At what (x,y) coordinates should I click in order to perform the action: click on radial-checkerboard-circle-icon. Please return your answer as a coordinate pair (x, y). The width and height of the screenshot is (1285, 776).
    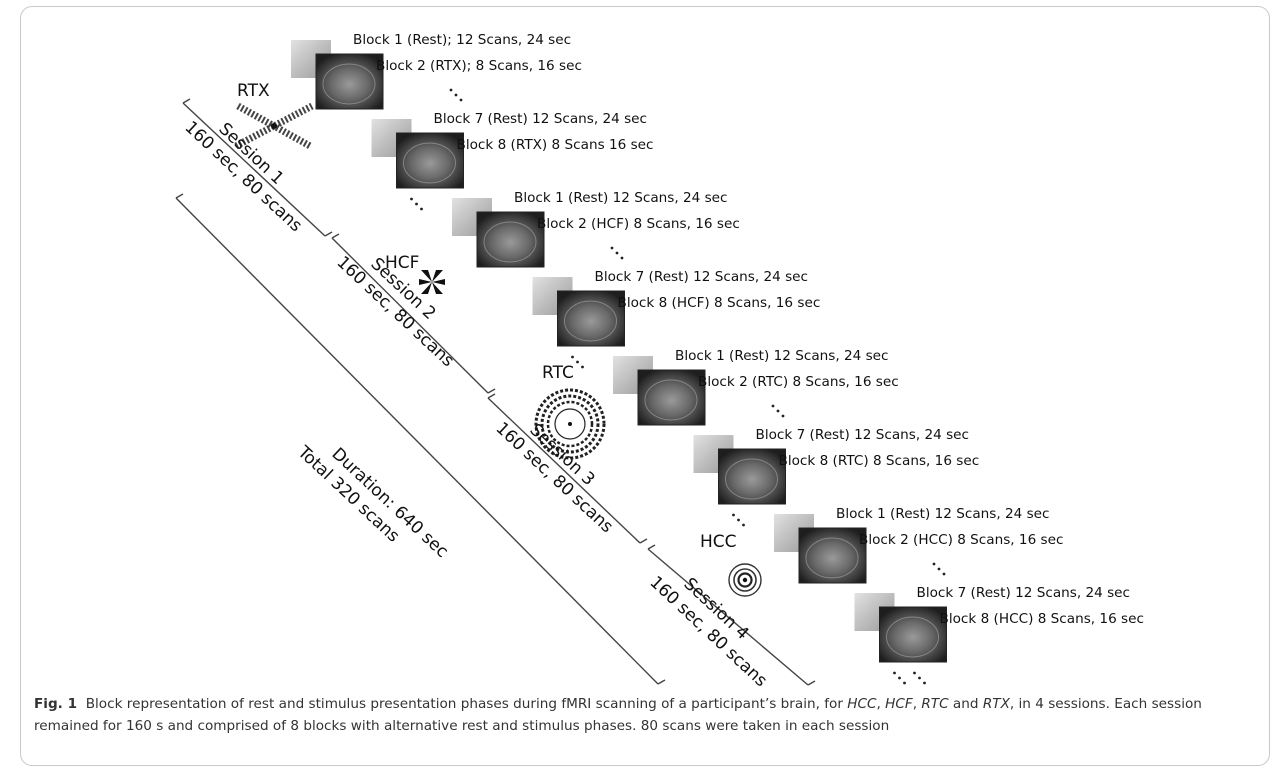
    Looking at the image, I should click on (570, 424).